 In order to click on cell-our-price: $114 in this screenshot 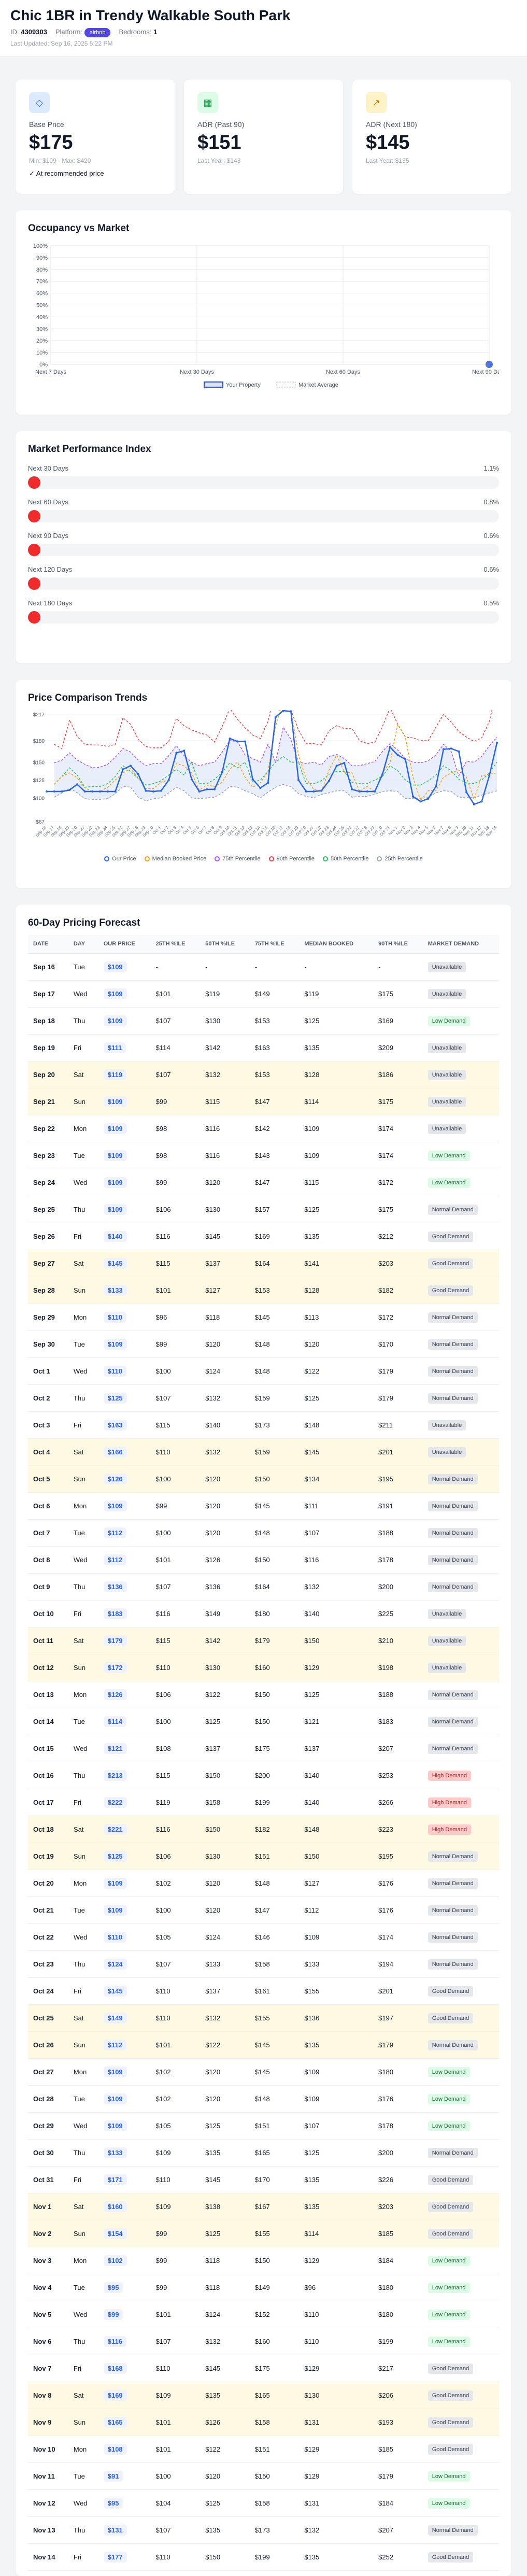, I will do `click(124, 1721)`.